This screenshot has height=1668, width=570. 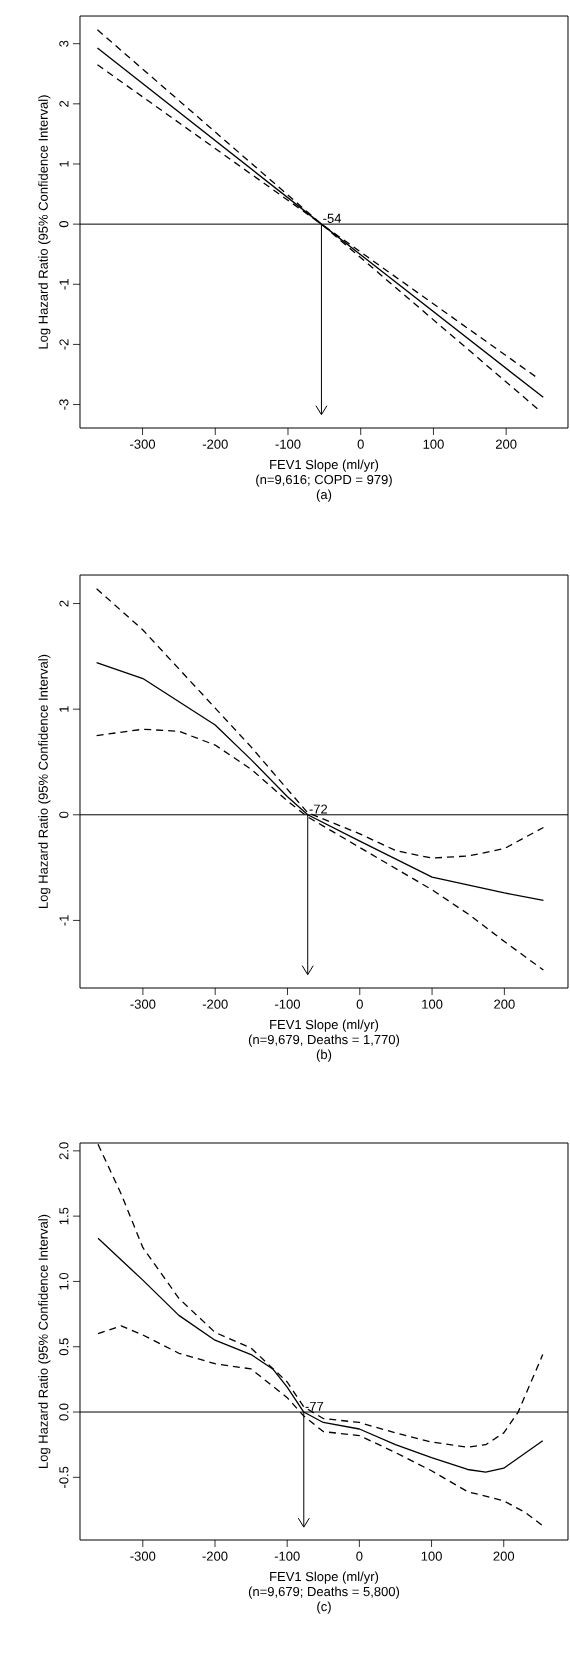 What do you see at coordinates (64, 344) in the screenshot?
I see `y-tick-label: -2` at bounding box center [64, 344].